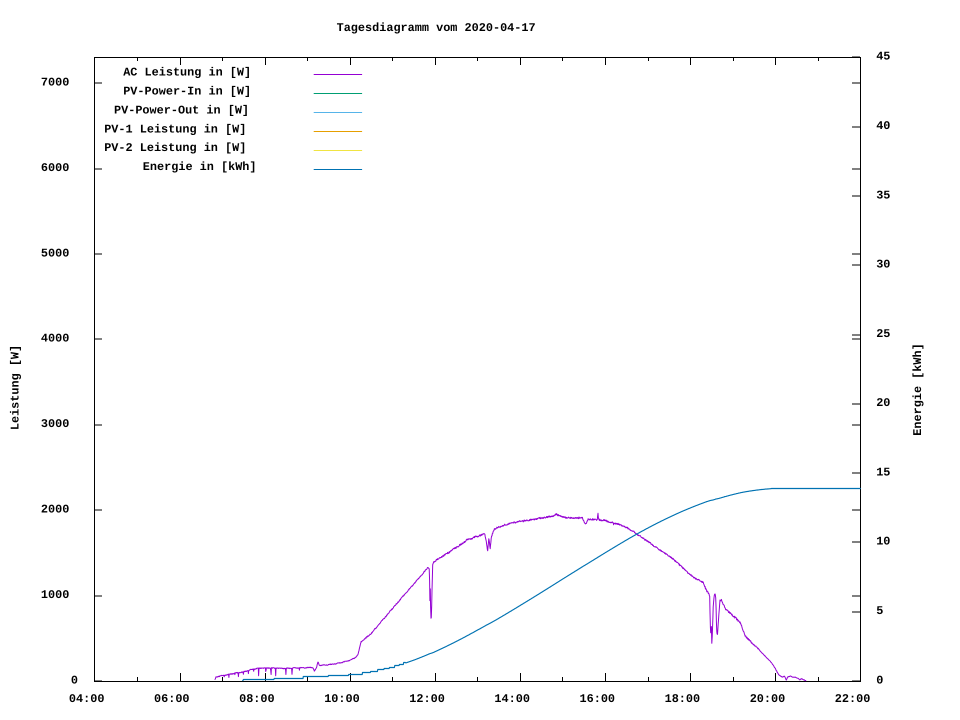 The width and height of the screenshot is (960, 720). I want to click on svg-text: PV-2 Leistung in [W], so click(175, 148).